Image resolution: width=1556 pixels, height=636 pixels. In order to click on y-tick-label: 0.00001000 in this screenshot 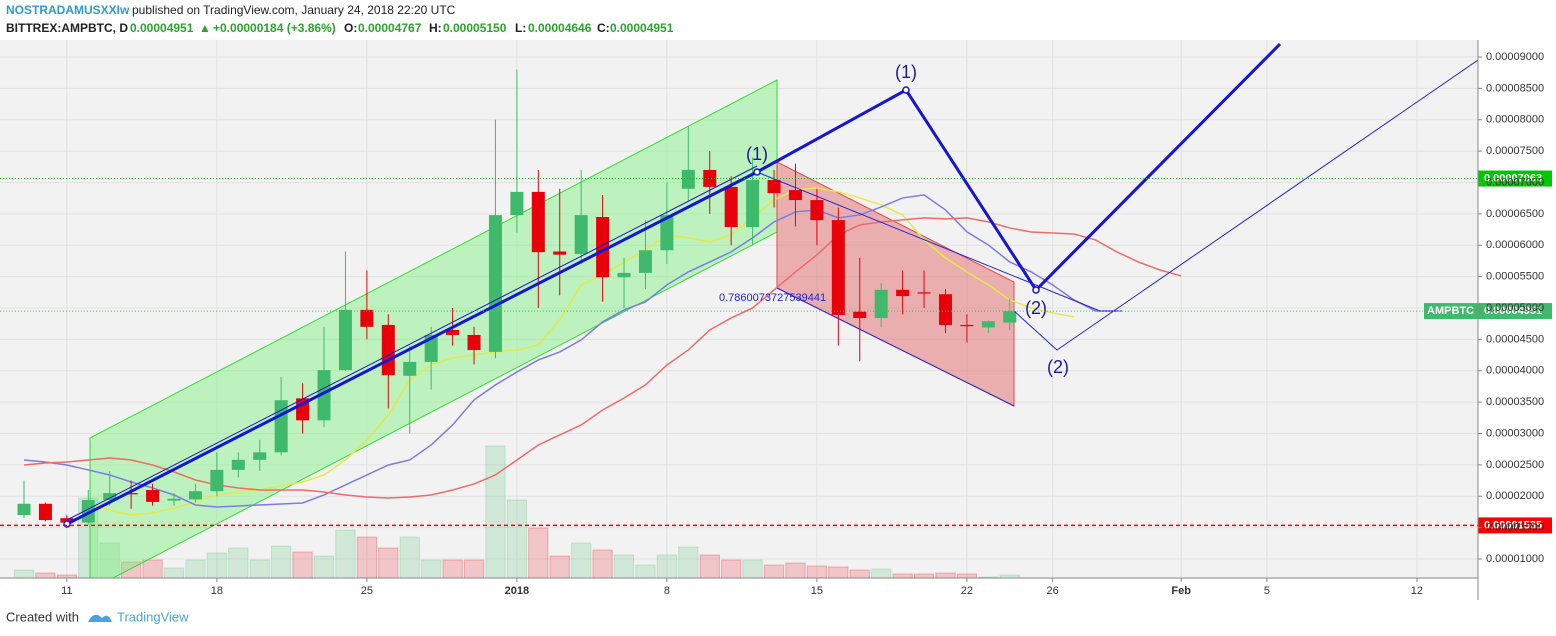, I will do `click(1515, 559)`.